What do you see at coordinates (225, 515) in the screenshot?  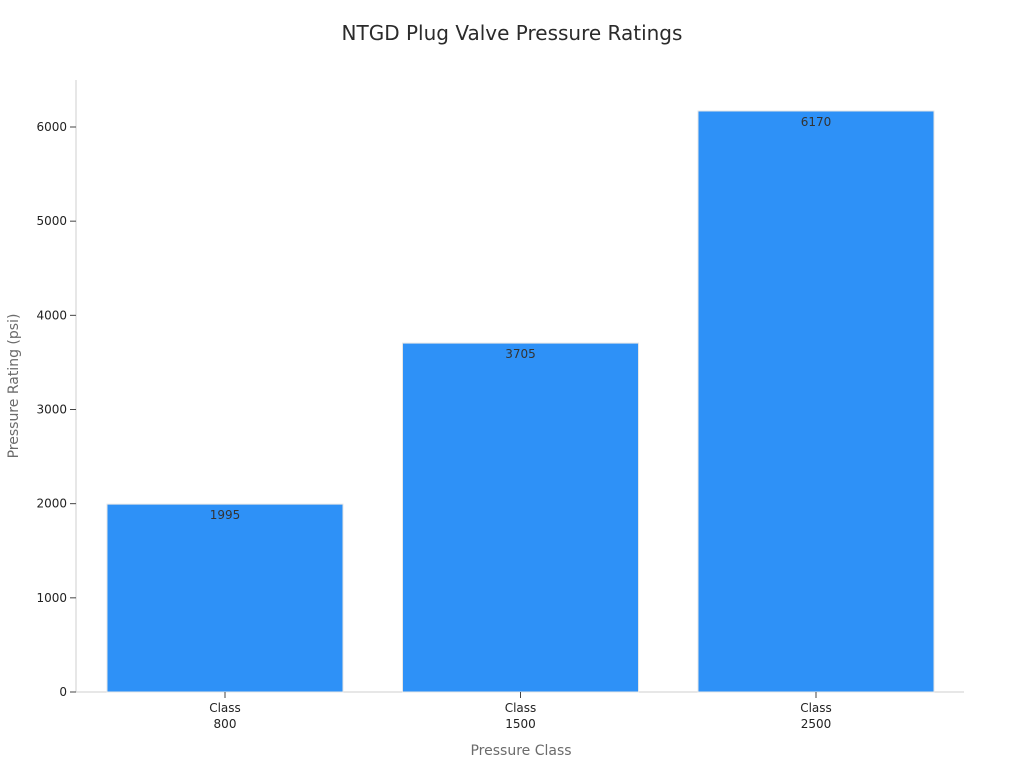 I see `data-label: 1995` at bounding box center [225, 515].